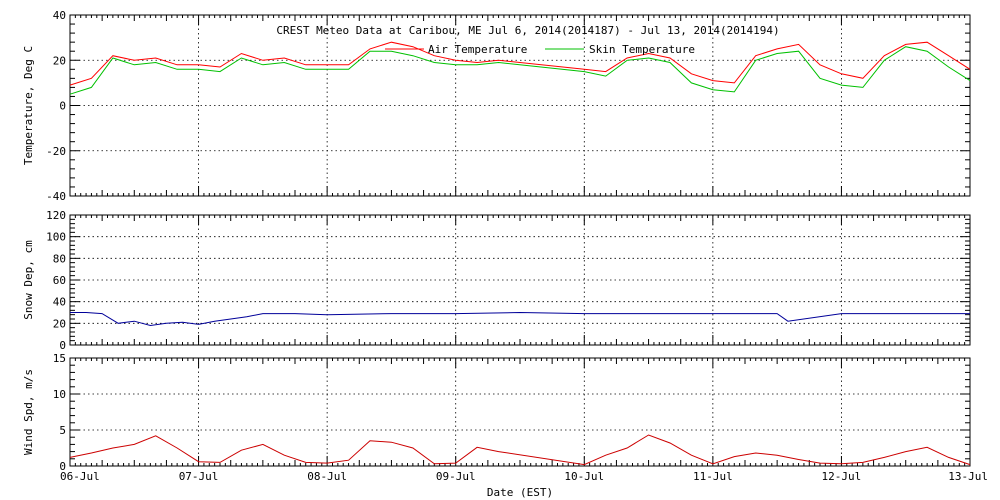 Image resolution: width=1000 pixels, height=500 pixels. Describe the element at coordinates (584, 476) in the screenshot. I see `x-tick-label: 10-Jul` at that location.